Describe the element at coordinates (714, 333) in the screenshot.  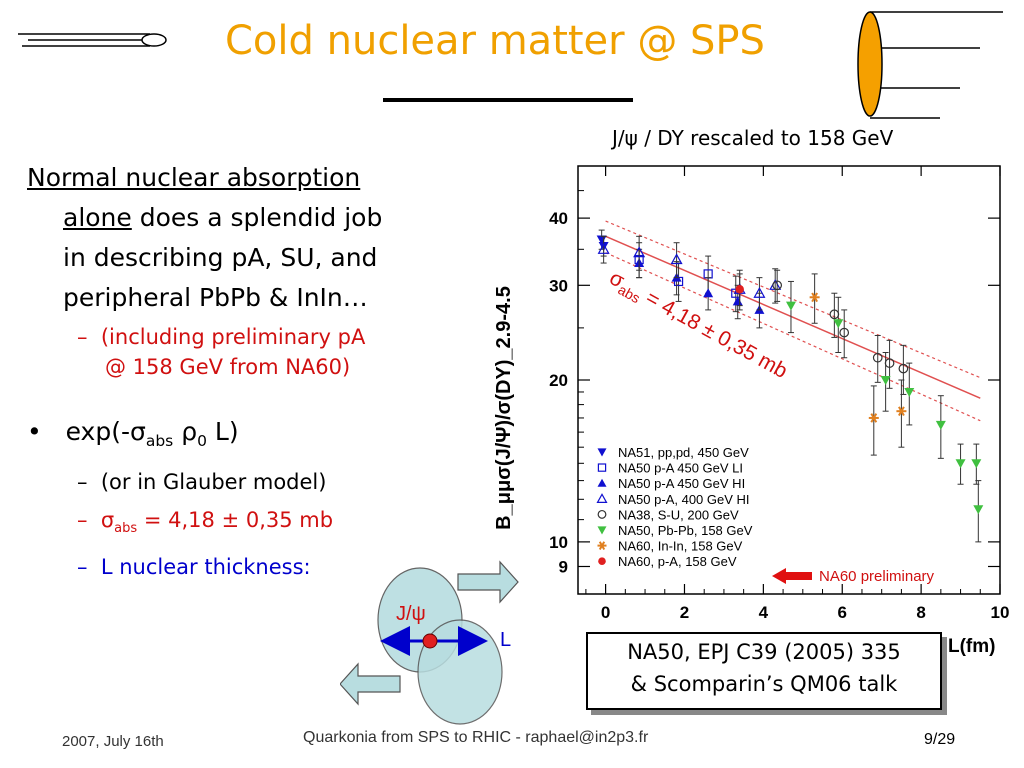
I see `fit-label-value: = 4,18 ± 0,35 mb` at that location.